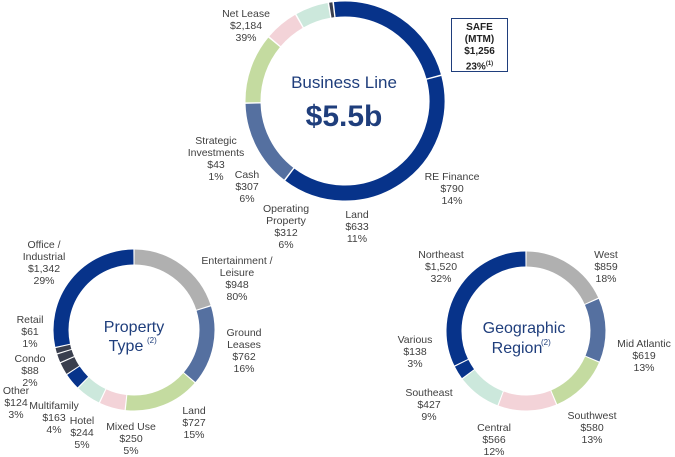 The image size is (675, 457). I want to click on svg-text: Office /, so click(43, 245).